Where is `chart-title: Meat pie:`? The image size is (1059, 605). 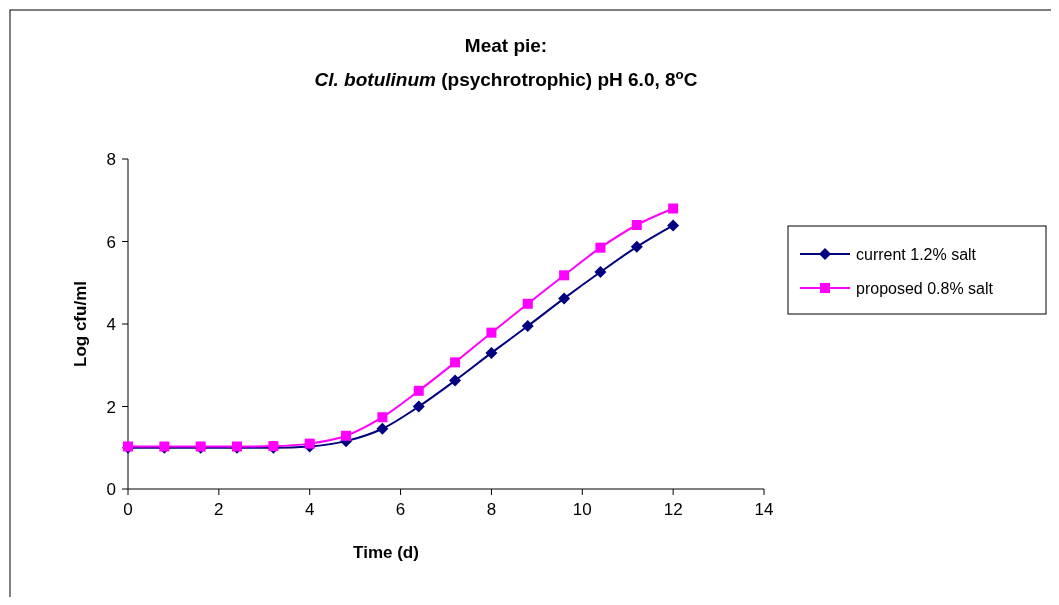
chart-title: Meat pie: is located at coordinates (506, 45).